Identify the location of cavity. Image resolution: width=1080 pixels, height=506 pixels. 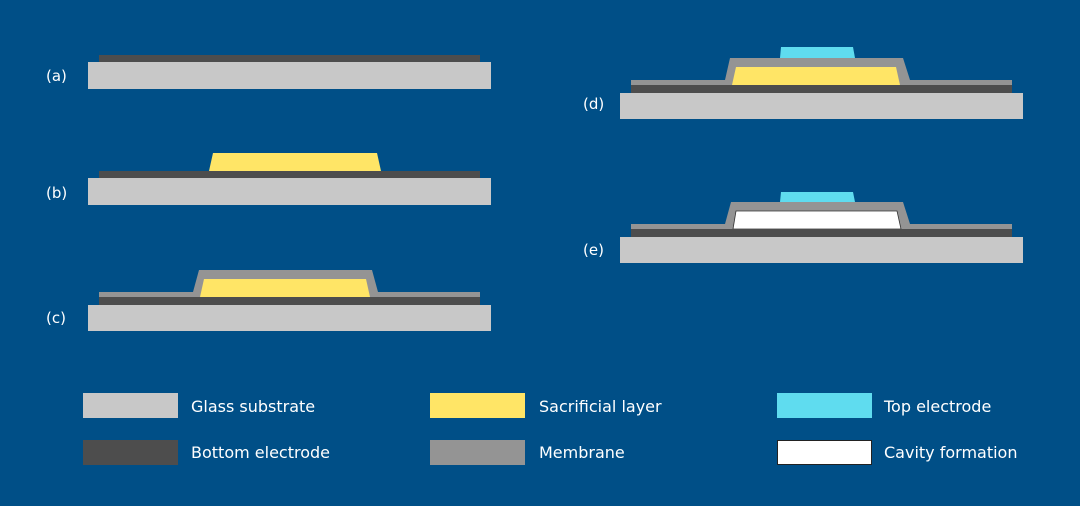
(817, 220).